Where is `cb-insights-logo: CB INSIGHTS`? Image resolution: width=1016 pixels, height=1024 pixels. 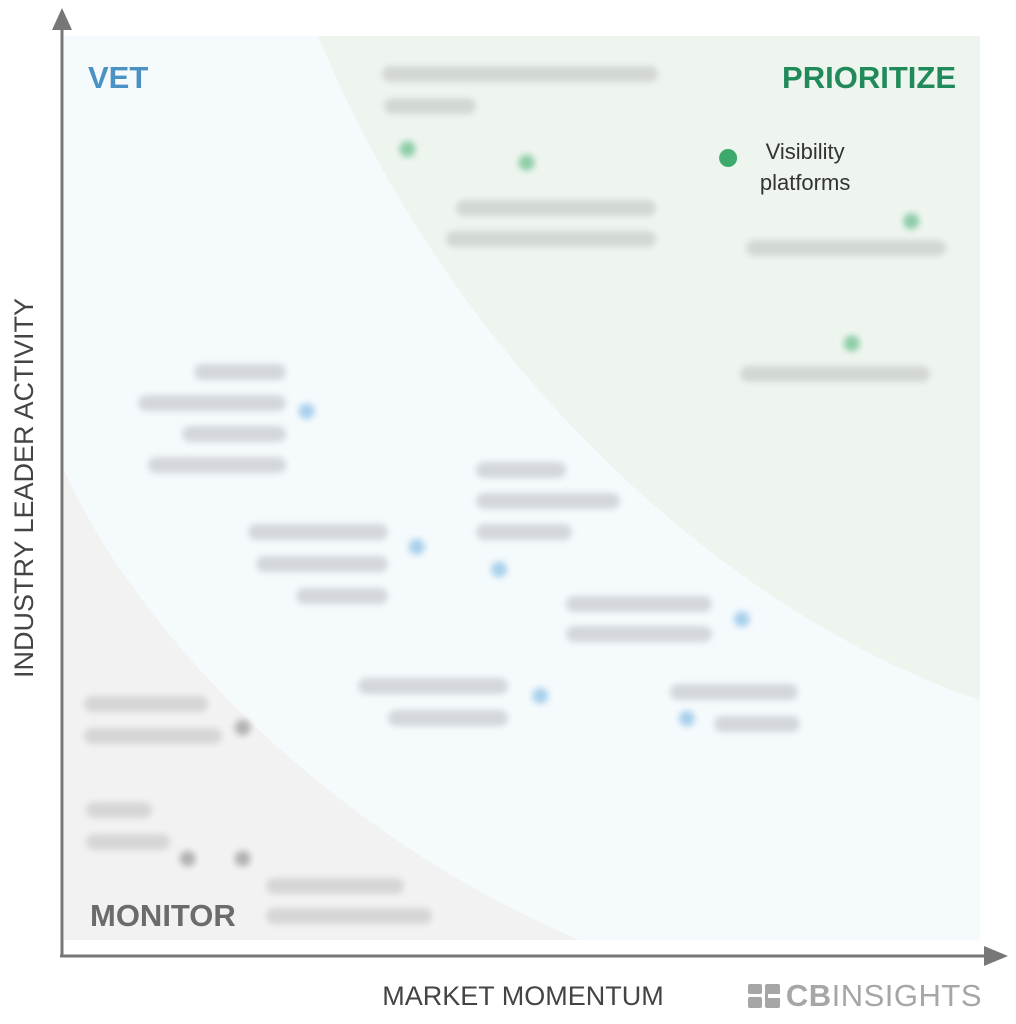 cb-insights-logo: CB INSIGHTS is located at coordinates (864, 996).